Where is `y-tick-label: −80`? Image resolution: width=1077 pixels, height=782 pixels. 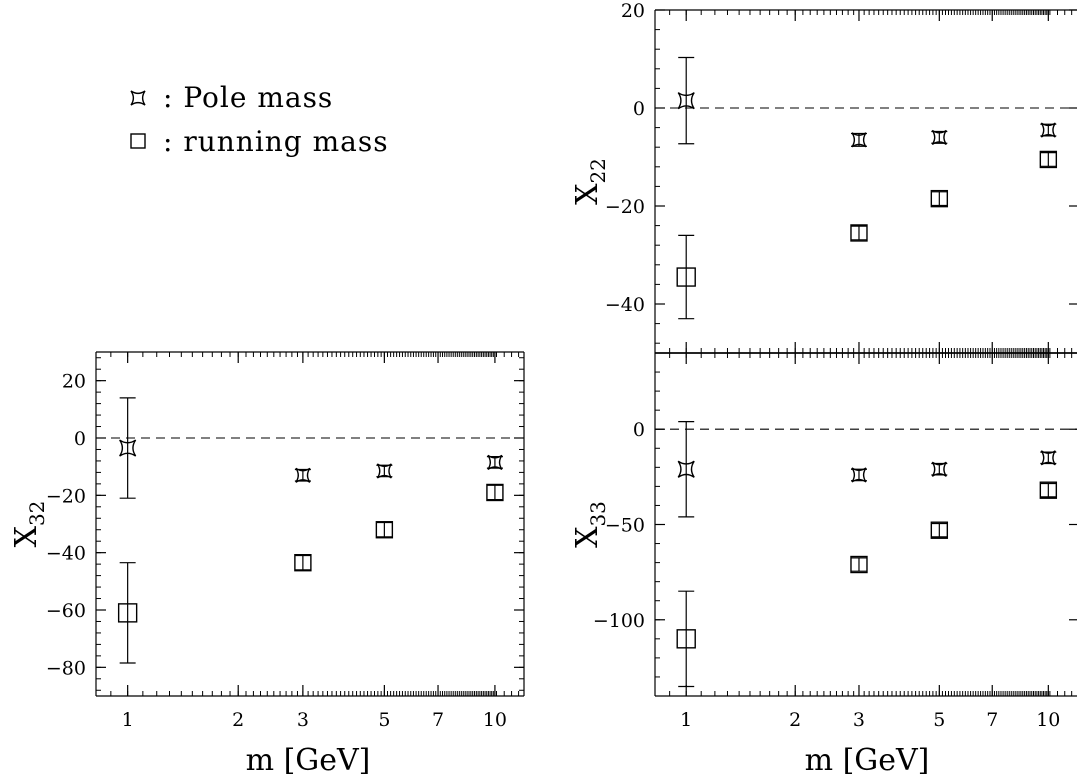
y-tick-label: −80 is located at coordinates (66, 668).